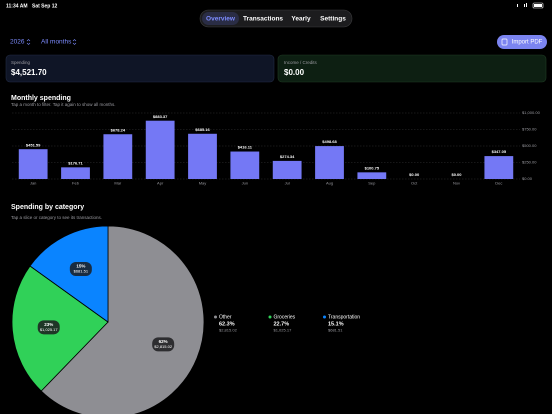  Describe the element at coordinates (80, 266) in the screenshot. I see `slice-percent: 15%` at that location.